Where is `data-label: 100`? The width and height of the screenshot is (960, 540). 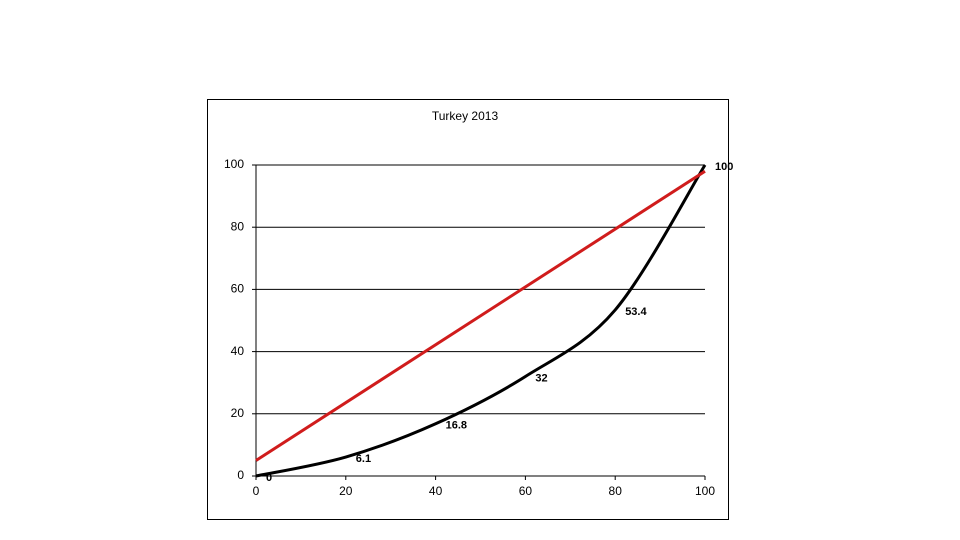
data-label: 100 is located at coordinates (724, 167).